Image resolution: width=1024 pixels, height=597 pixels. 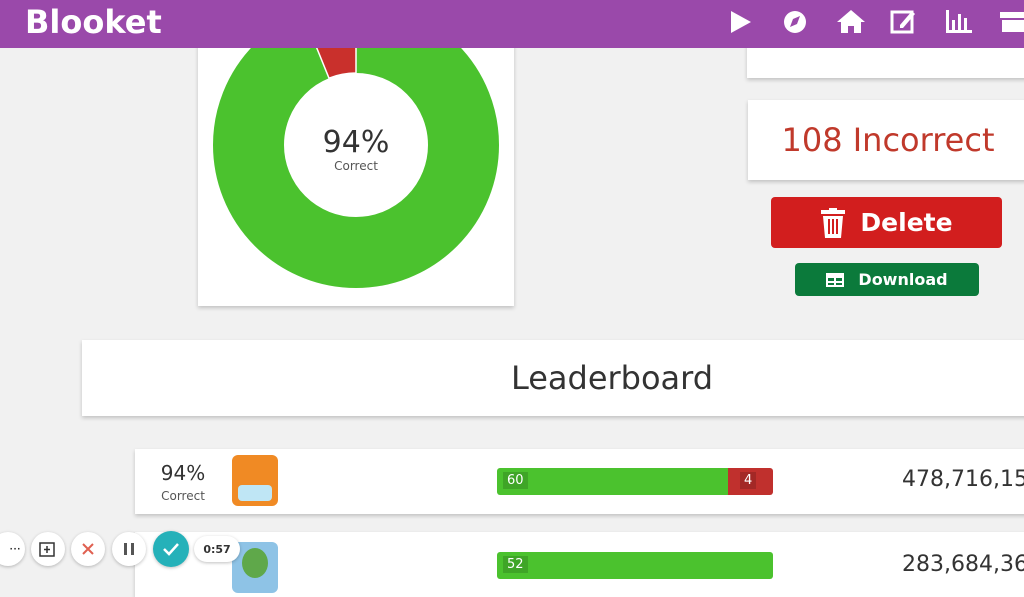 I want to click on nav-icons, so click(x=877, y=22).